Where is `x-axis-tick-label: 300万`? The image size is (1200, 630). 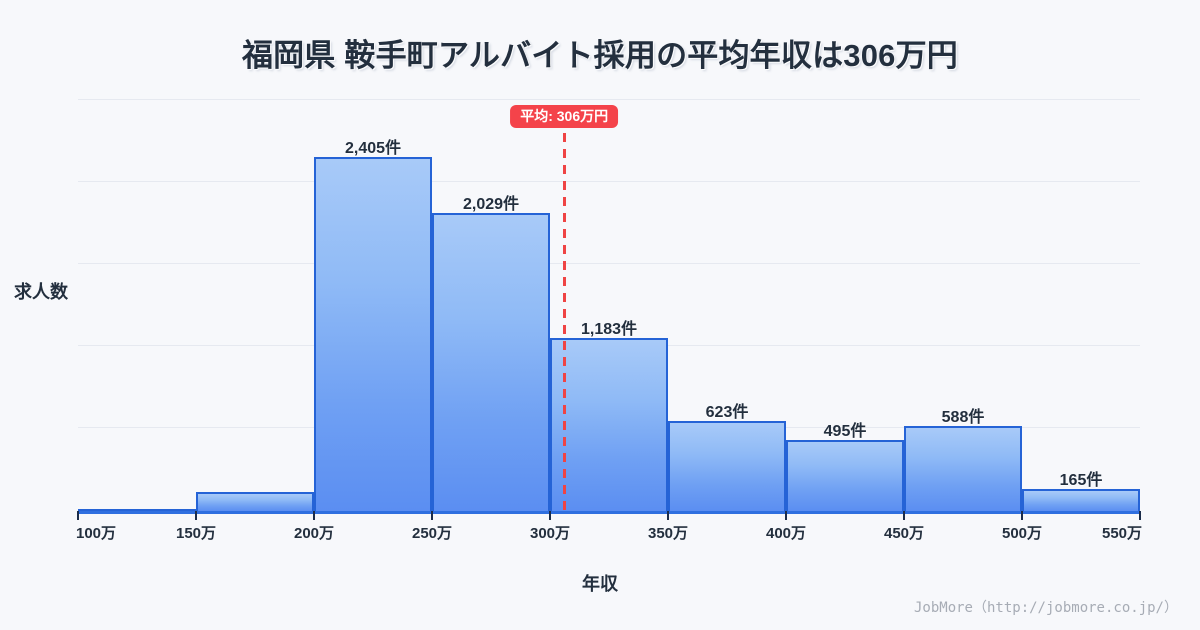
x-axis-tick-label: 300万 is located at coordinates (550, 533).